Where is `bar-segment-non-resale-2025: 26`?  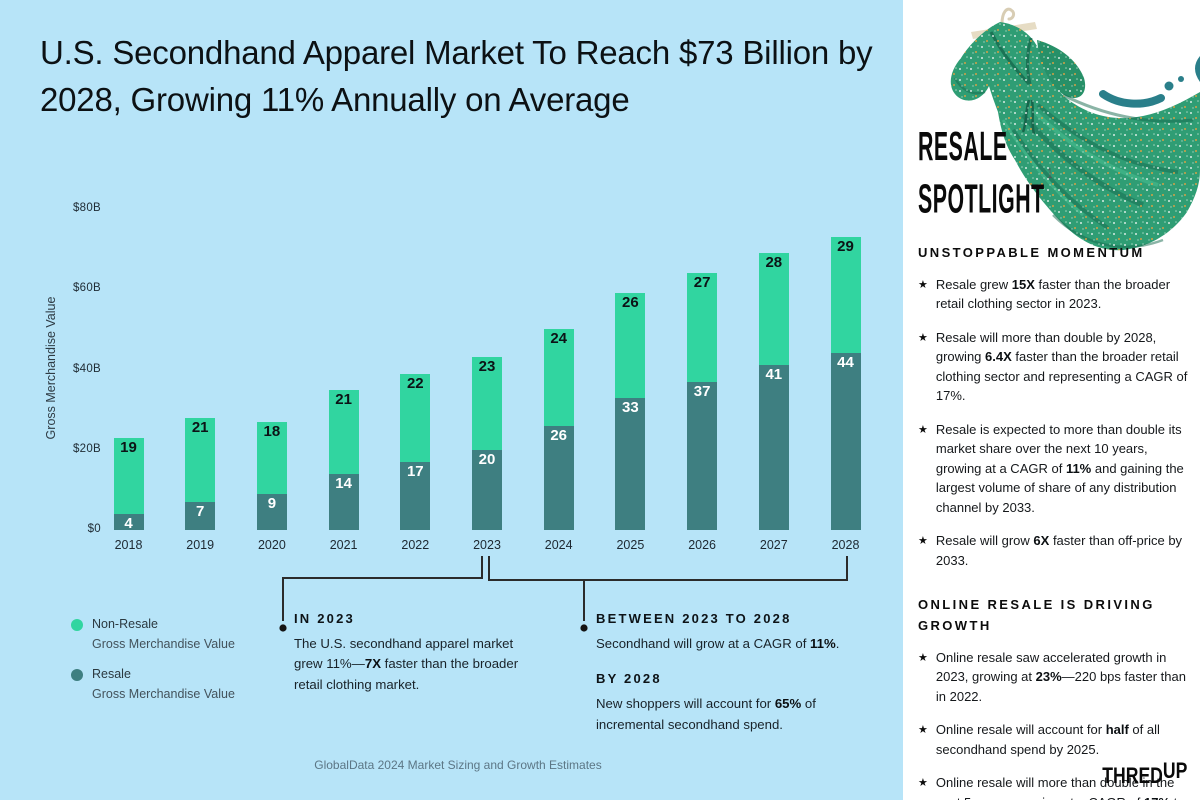
bar-segment-non-resale-2025: 26 is located at coordinates (630, 345).